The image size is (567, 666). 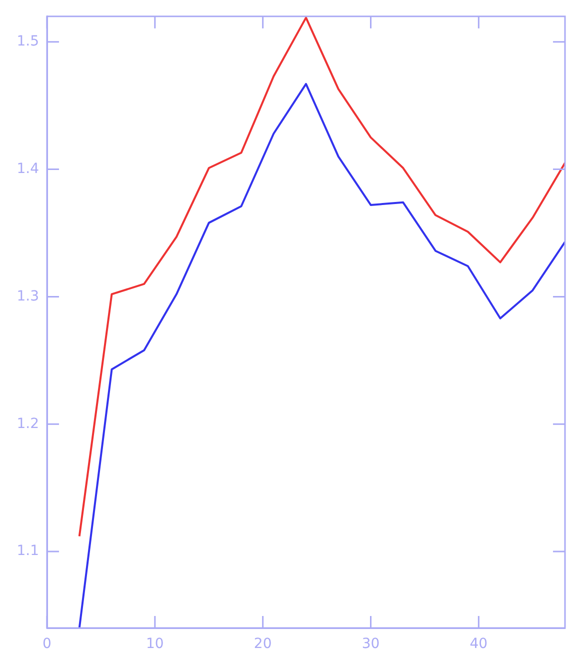 What do you see at coordinates (263, 644) in the screenshot?
I see `x-tick-label: 20` at bounding box center [263, 644].